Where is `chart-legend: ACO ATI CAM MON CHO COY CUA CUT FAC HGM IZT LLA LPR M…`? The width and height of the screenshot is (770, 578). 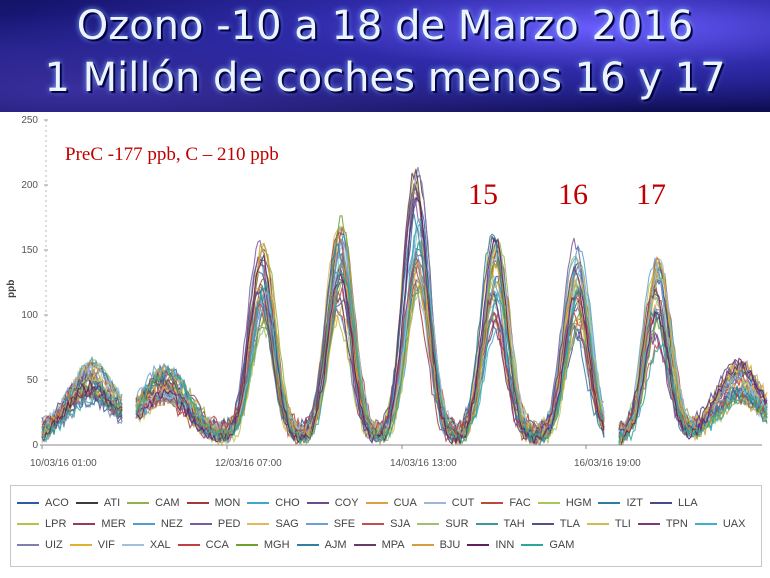 chart-legend: ACO ATI CAM MON CHO COY CUA CUT FAC HGM IZT LLA LPR M… is located at coordinates (386, 526).